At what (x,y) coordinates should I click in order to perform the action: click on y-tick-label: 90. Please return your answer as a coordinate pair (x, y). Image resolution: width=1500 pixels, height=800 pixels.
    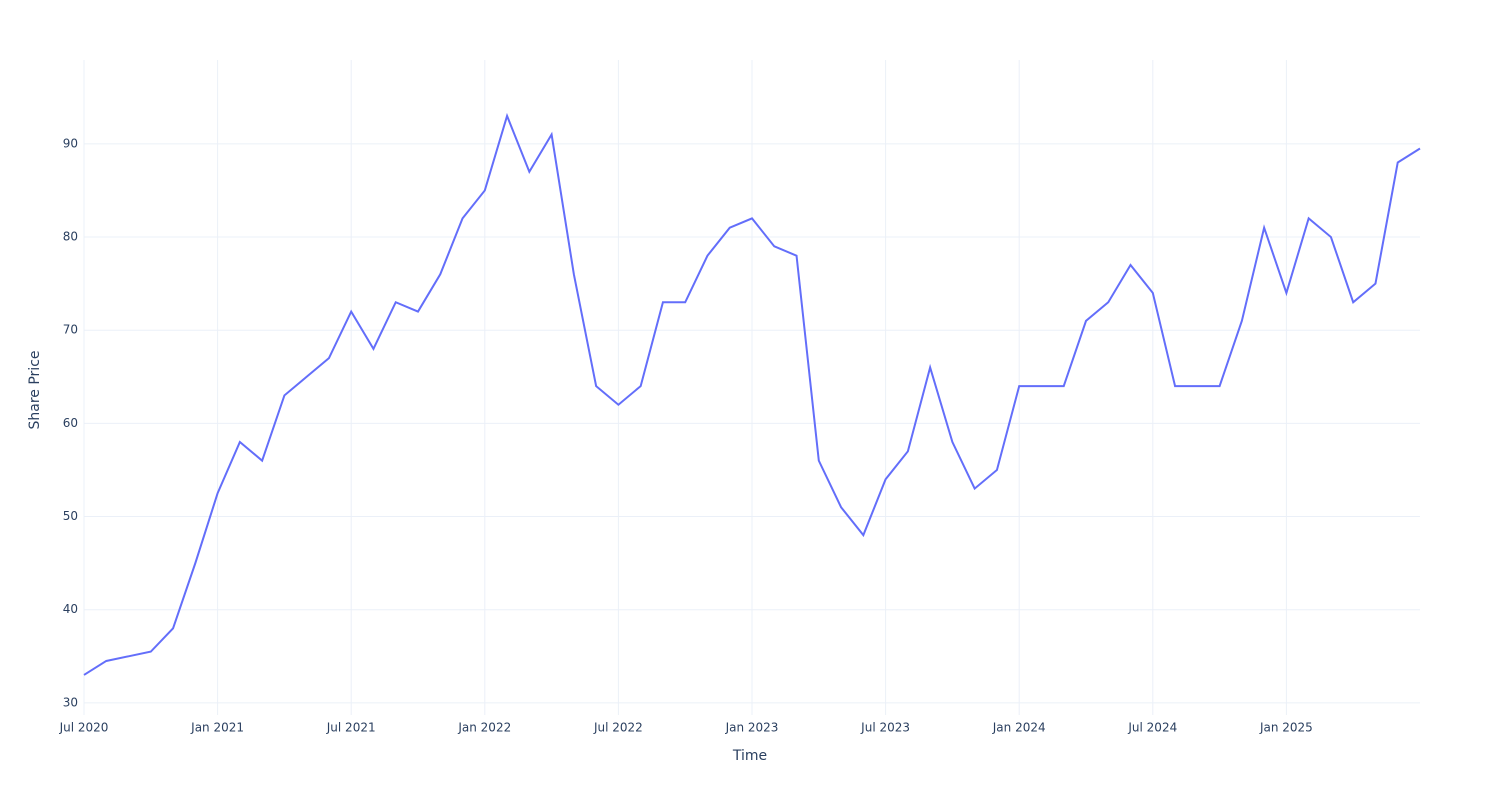
    Looking at the image, I should click on (70, 143).